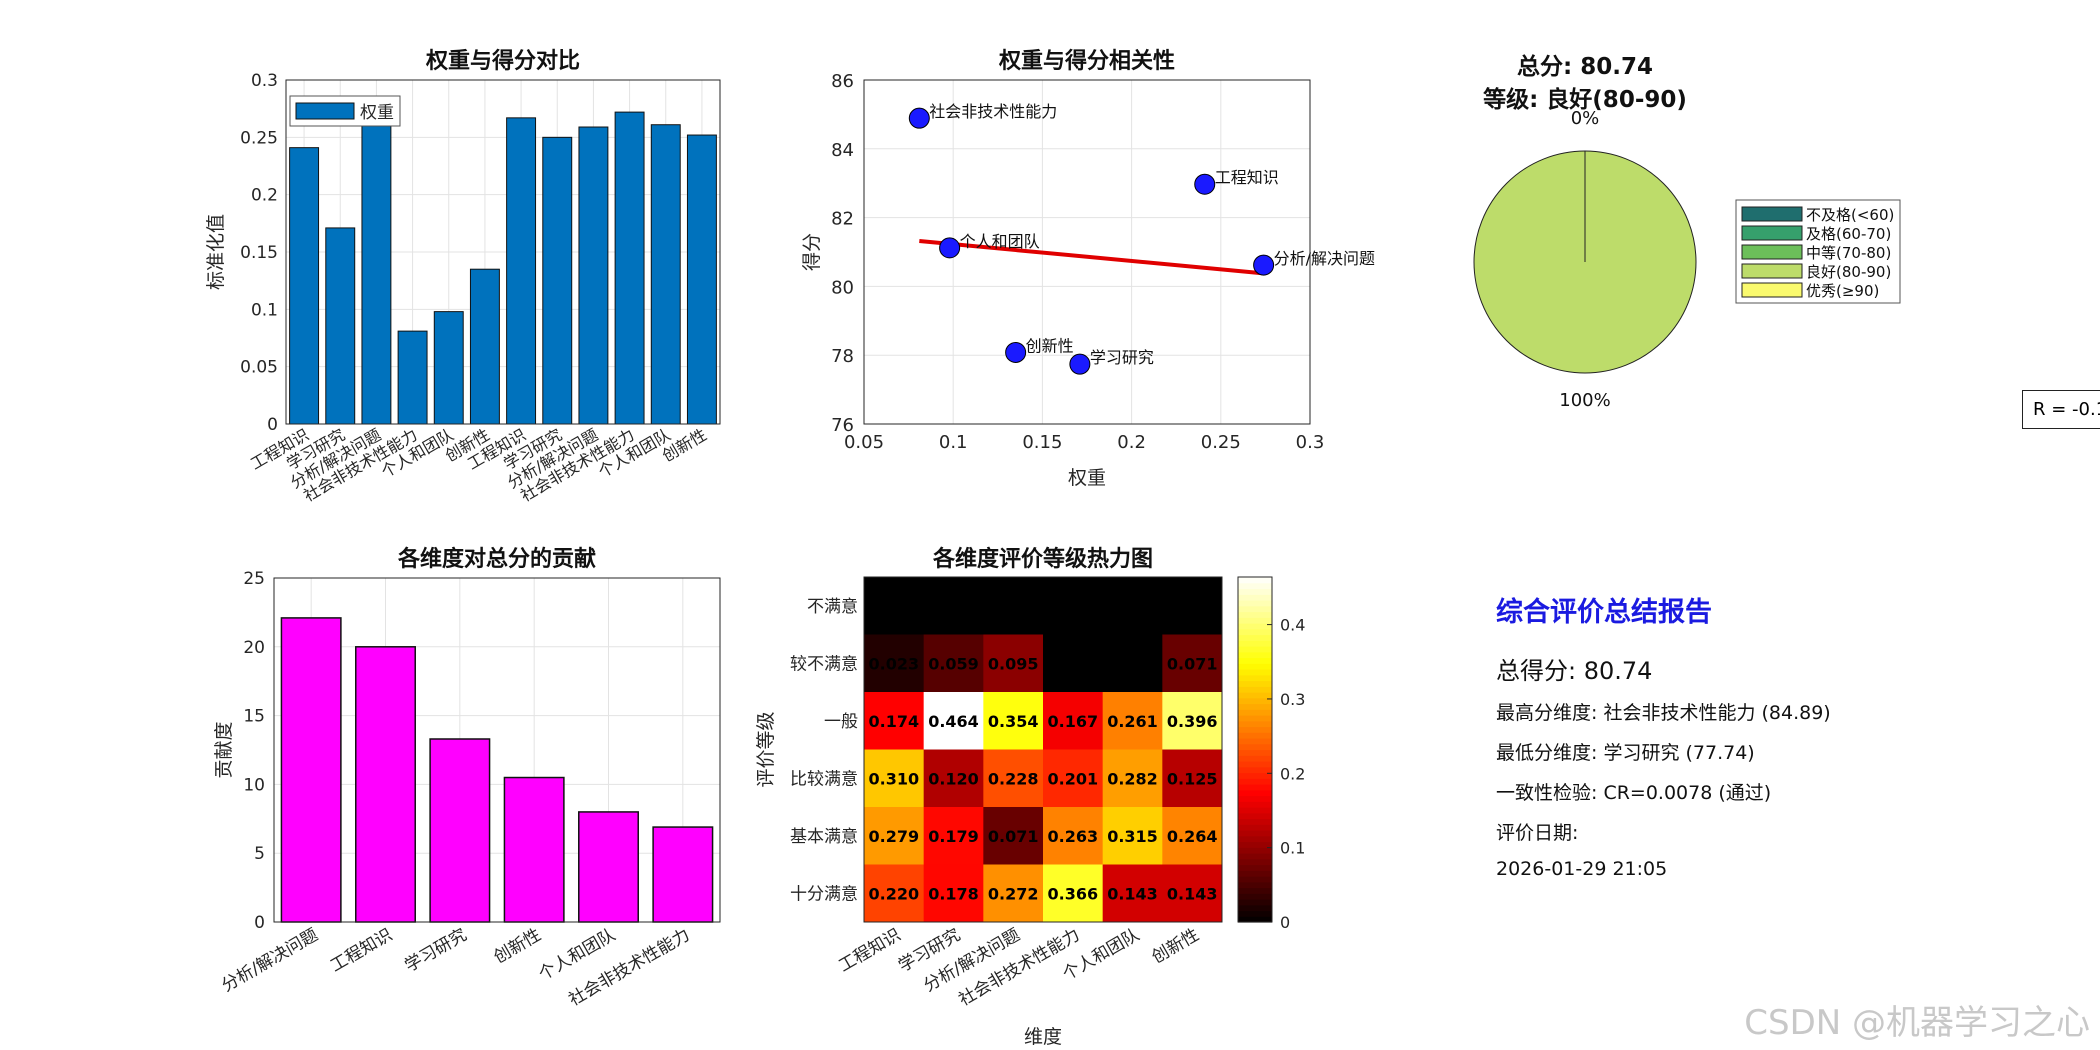 The width and height of the screenshot is (2100, 1050). I want to click on y-tick-label: 0.25, so click(259, 138).